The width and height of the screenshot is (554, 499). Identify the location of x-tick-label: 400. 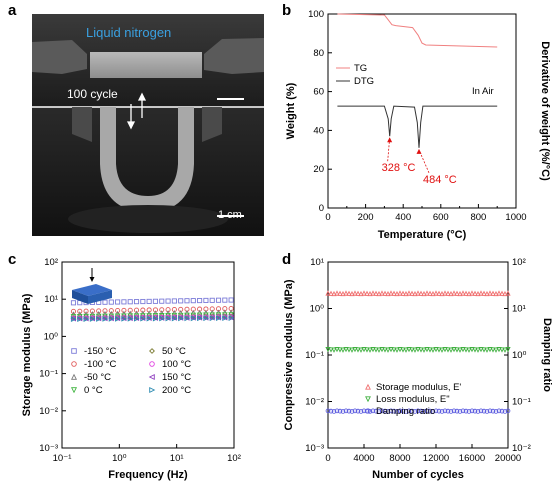
(403, 217).